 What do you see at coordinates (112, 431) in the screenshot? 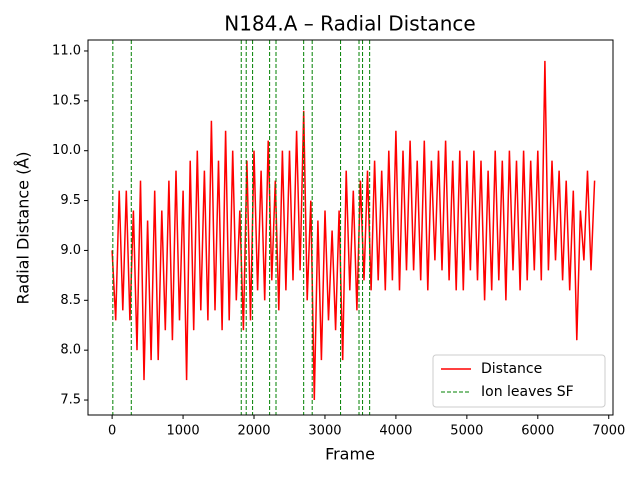
I see `x-tick-label: 0` at bounding box center [112, 431].